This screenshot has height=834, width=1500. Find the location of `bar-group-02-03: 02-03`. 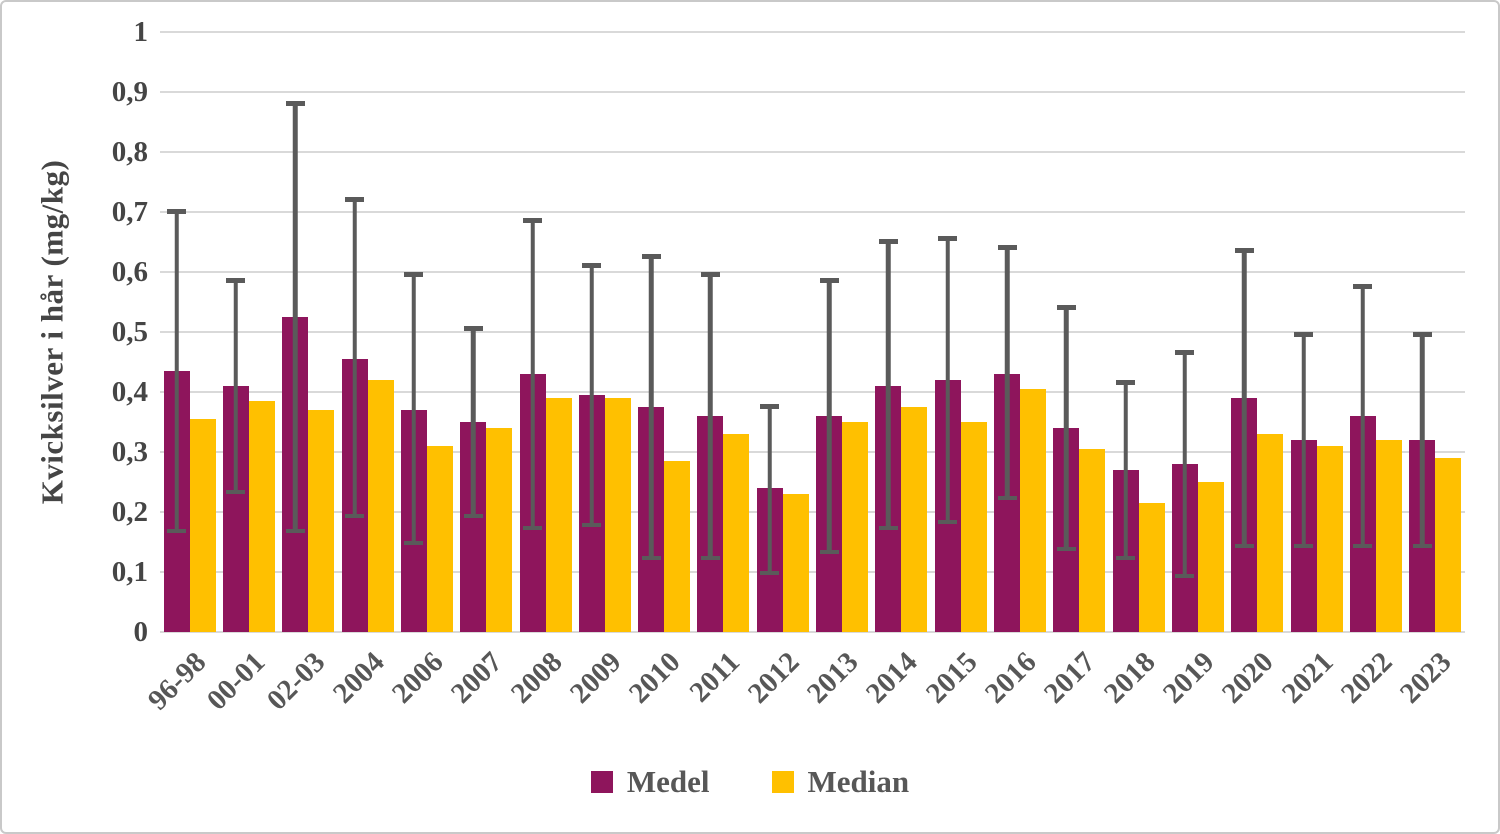

bar-group-02-03: 02-03 is located at coordinates (299, 374).